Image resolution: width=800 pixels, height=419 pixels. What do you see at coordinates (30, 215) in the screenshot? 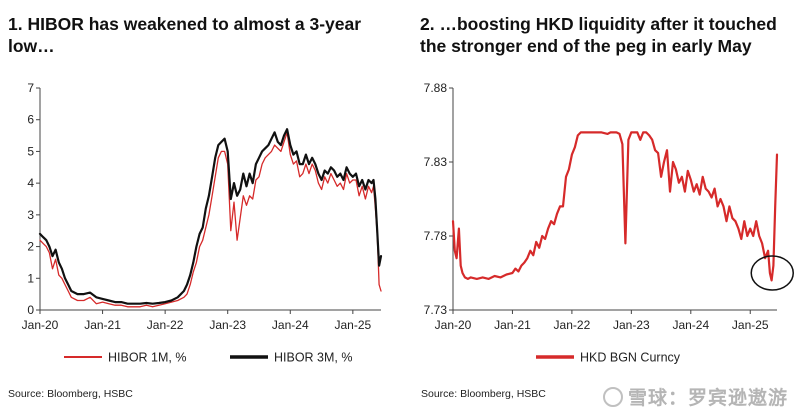
I see `y-tick-label: 3` at bounding box center [30, 215].